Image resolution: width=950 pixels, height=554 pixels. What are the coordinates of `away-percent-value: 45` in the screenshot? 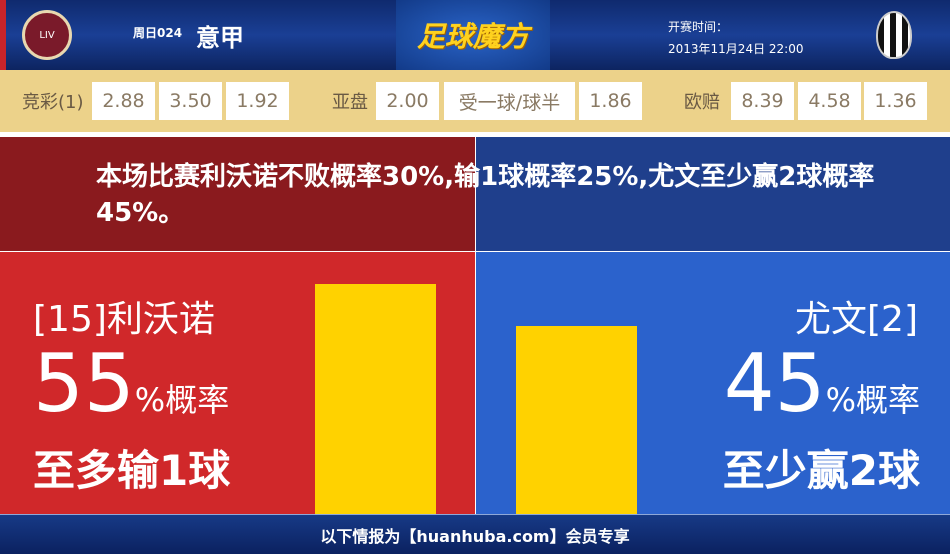 It's located at (774, 383).